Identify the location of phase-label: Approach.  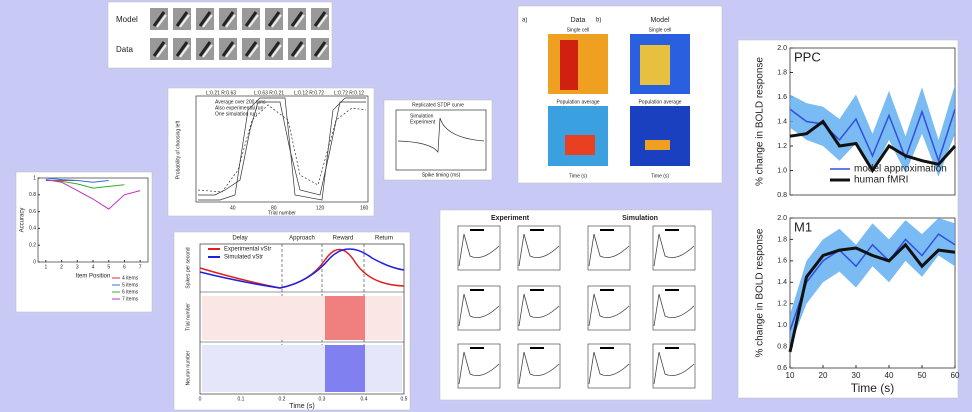
(302, 239).